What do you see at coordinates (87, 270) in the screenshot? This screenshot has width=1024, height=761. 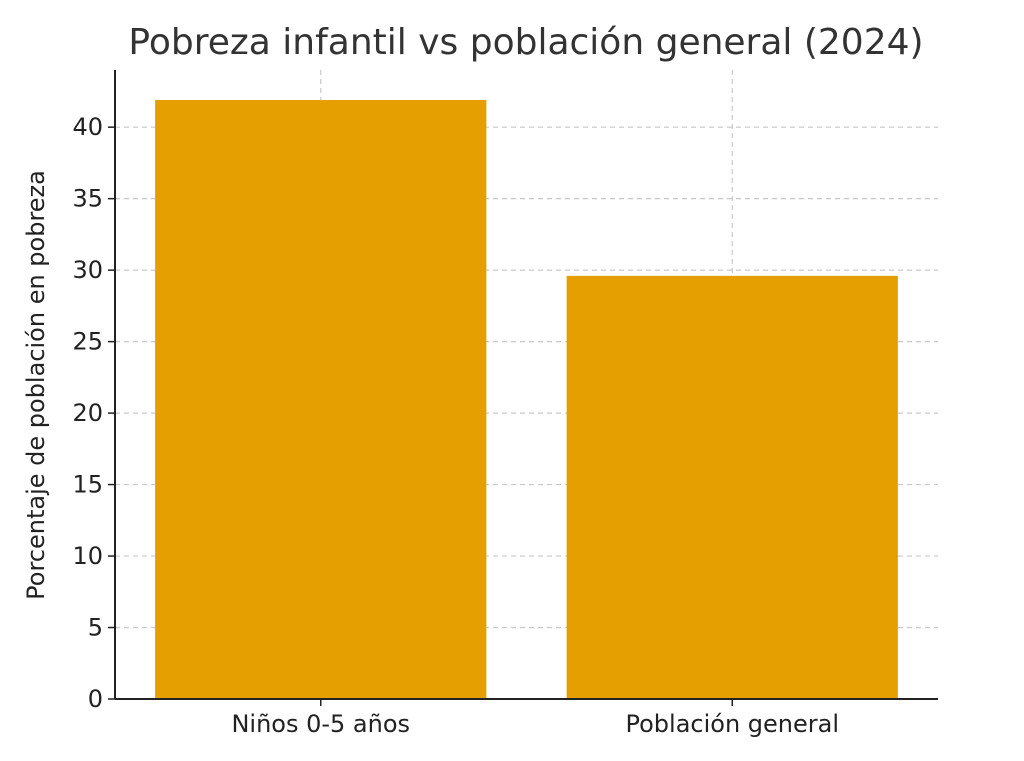 I see `y-tick-label: 30` at bounding box center [87, 270].